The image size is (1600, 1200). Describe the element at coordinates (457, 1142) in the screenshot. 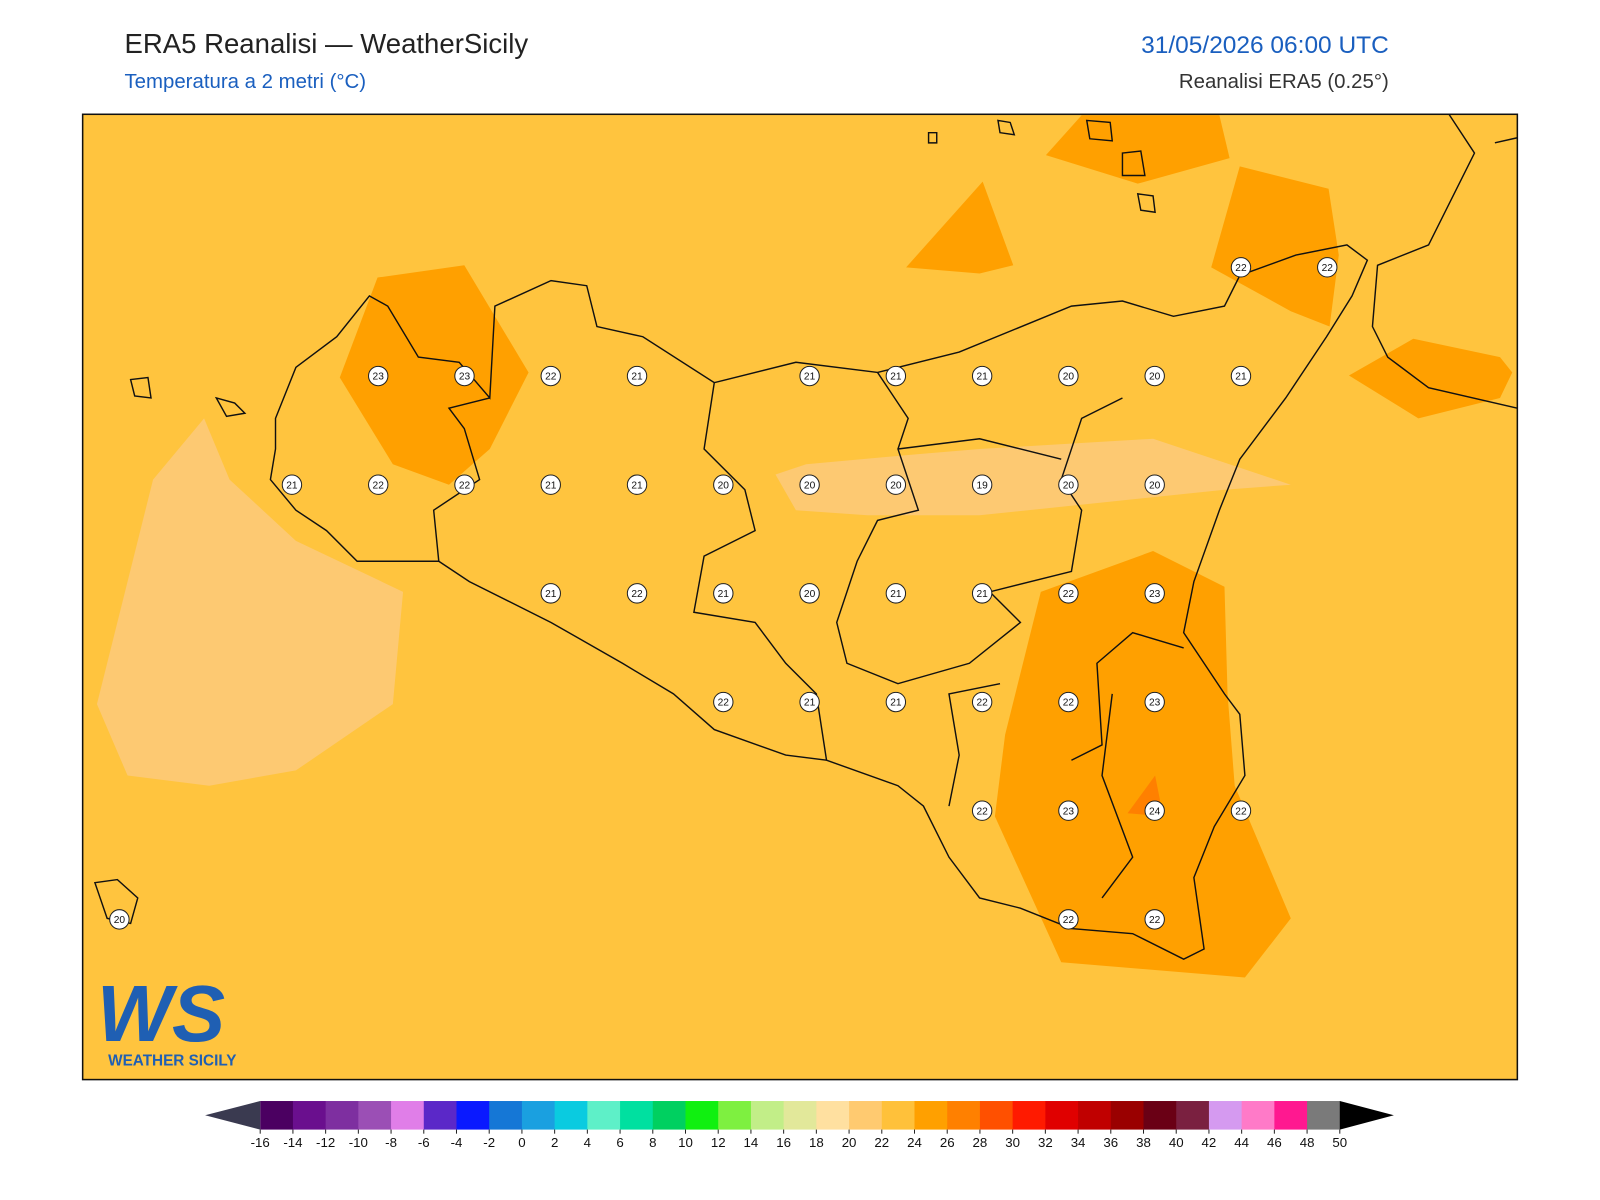

I see `colorbar-tick-label: -4` at that location.